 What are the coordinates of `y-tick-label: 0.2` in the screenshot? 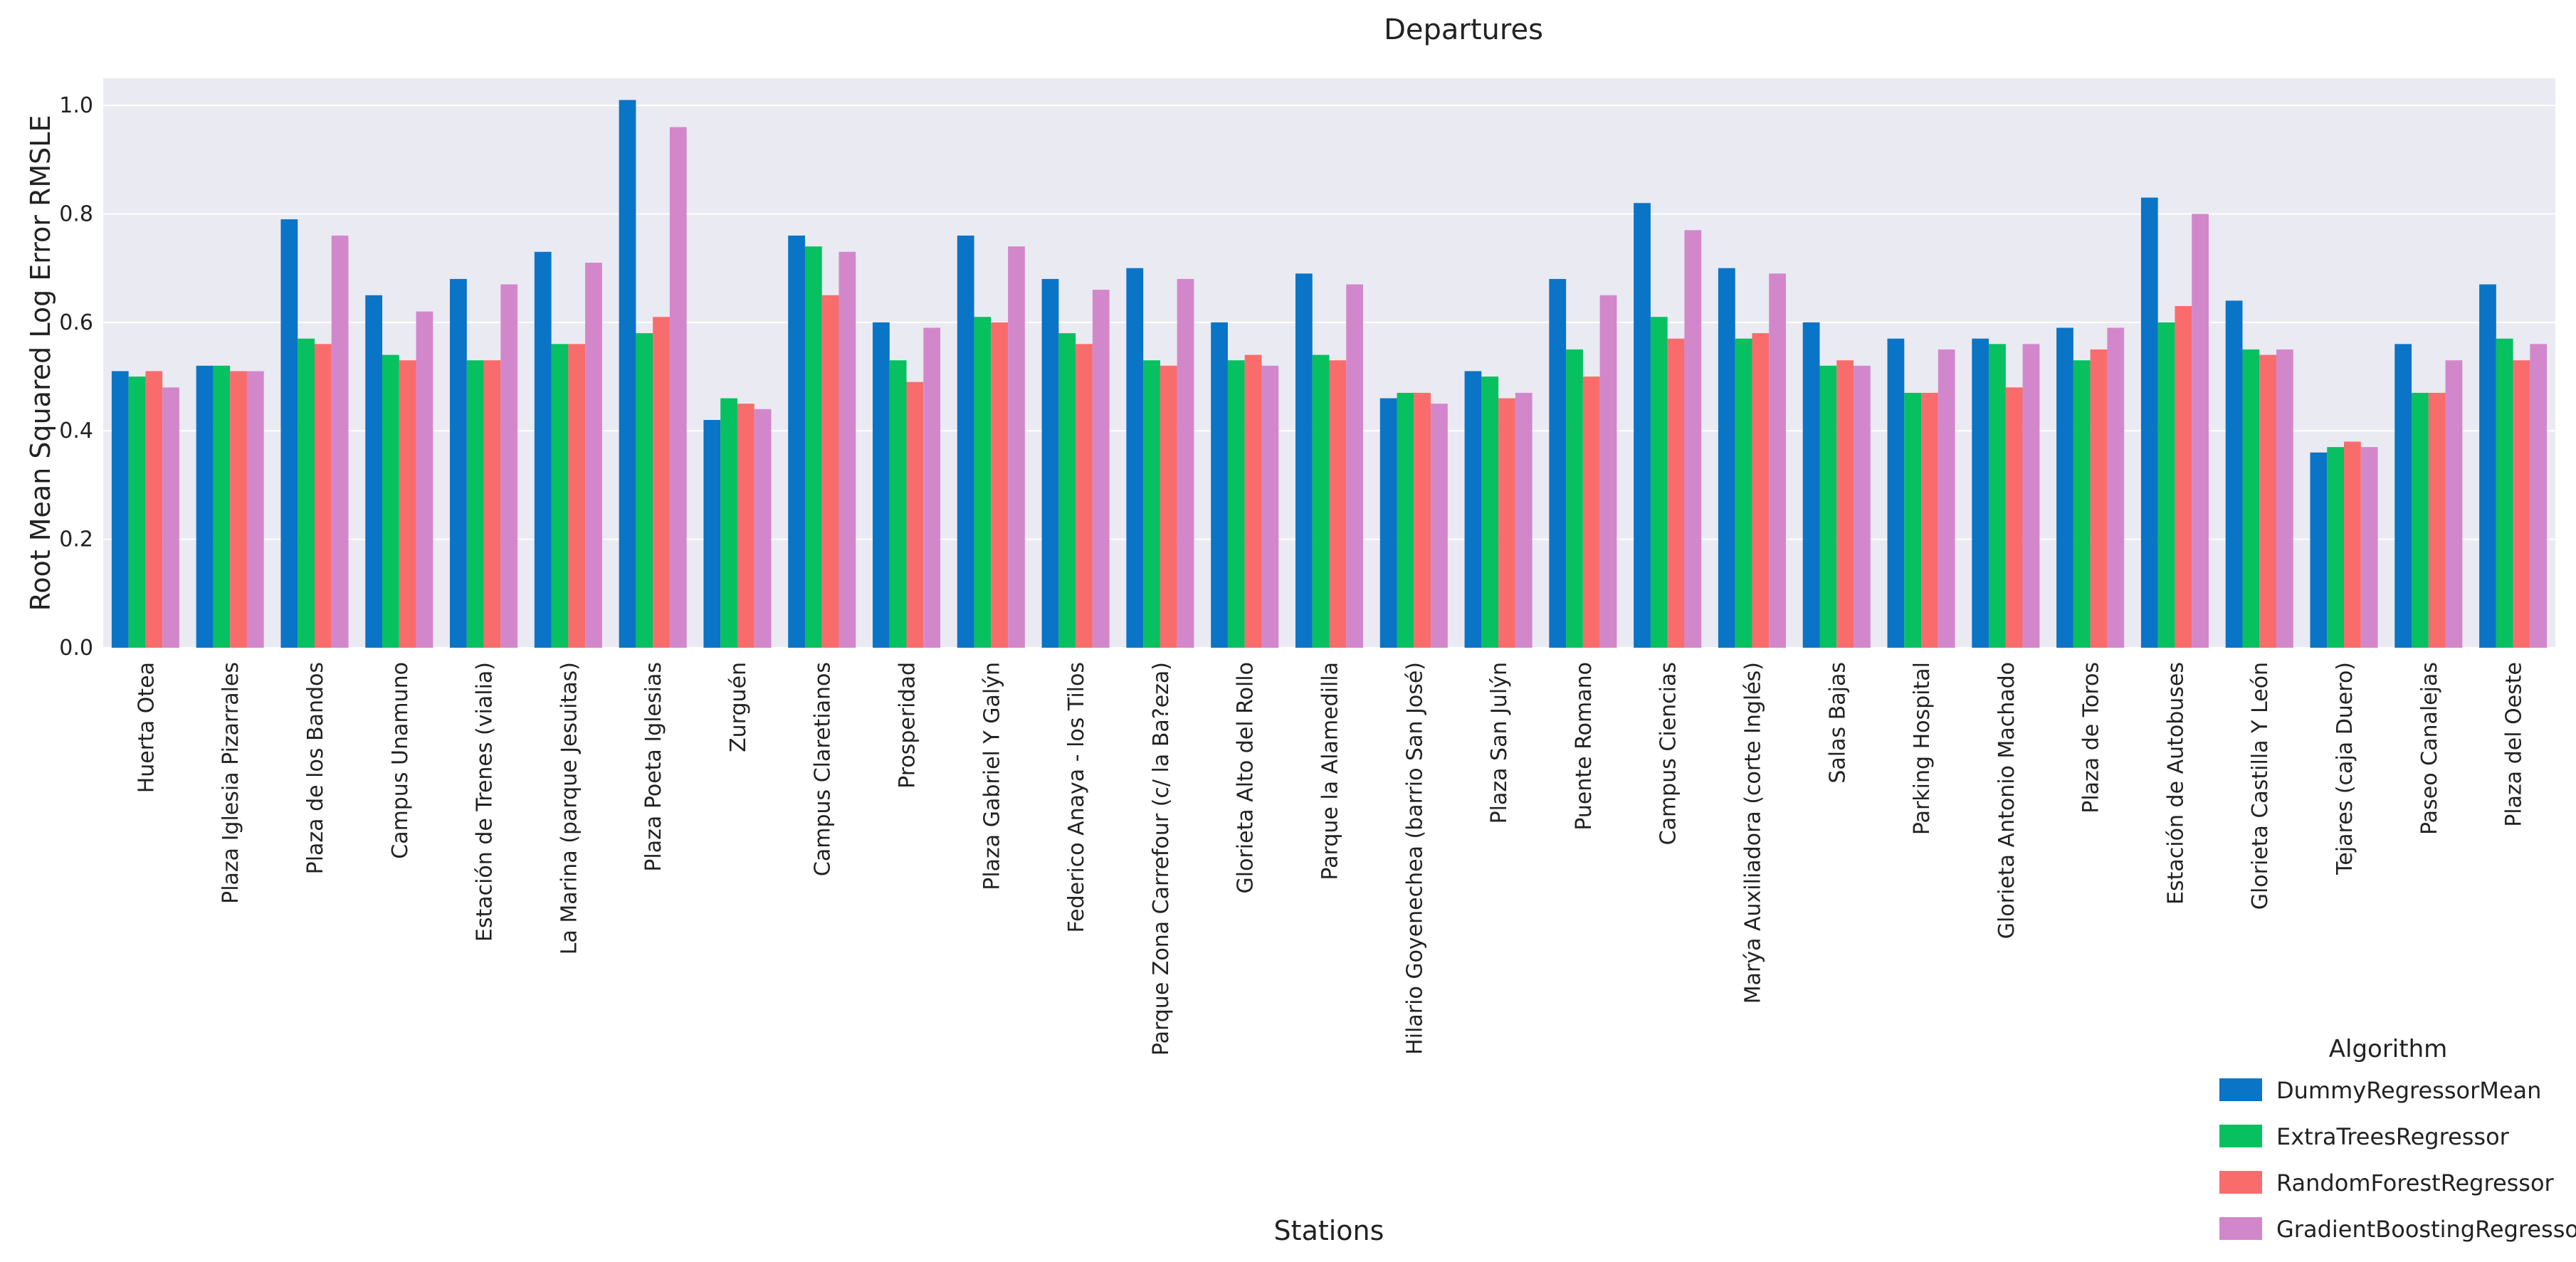 It's located at (76, 539).